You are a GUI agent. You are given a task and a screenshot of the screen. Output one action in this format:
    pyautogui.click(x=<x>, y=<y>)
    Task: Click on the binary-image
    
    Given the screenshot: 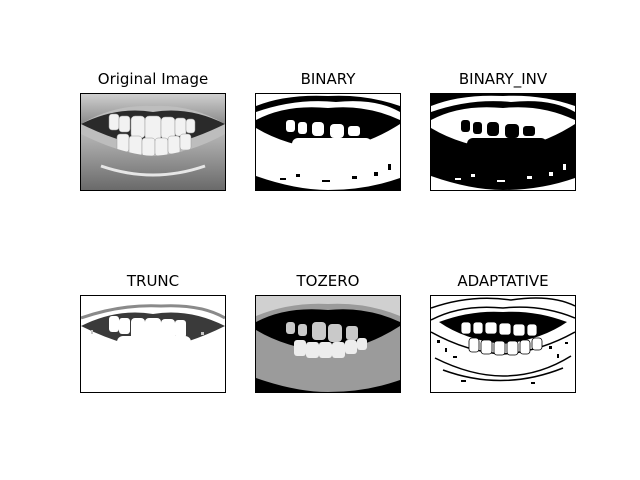 What is the action you would take?
    pyautogui.click(x=328, y=142)
    